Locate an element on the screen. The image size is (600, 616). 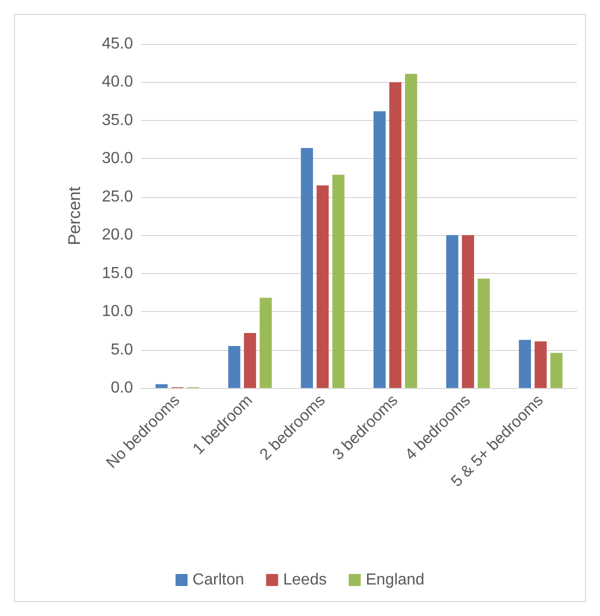
y-tick-label: 40.0 is located at coordinates (118, 82).